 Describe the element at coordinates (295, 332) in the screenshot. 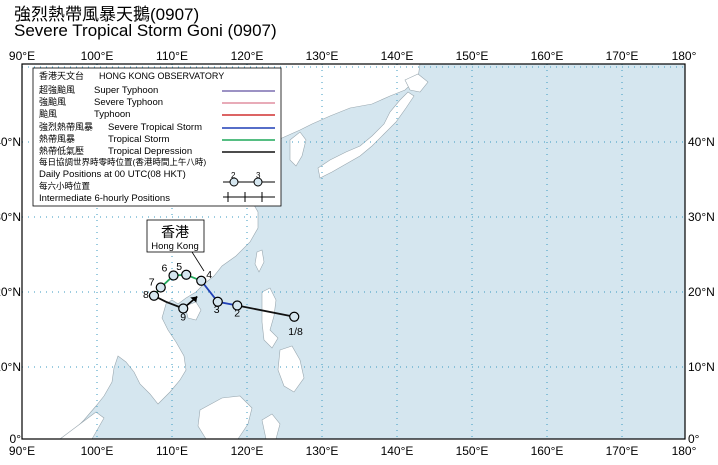

I see `daily-position-label: 1/8` at that location.